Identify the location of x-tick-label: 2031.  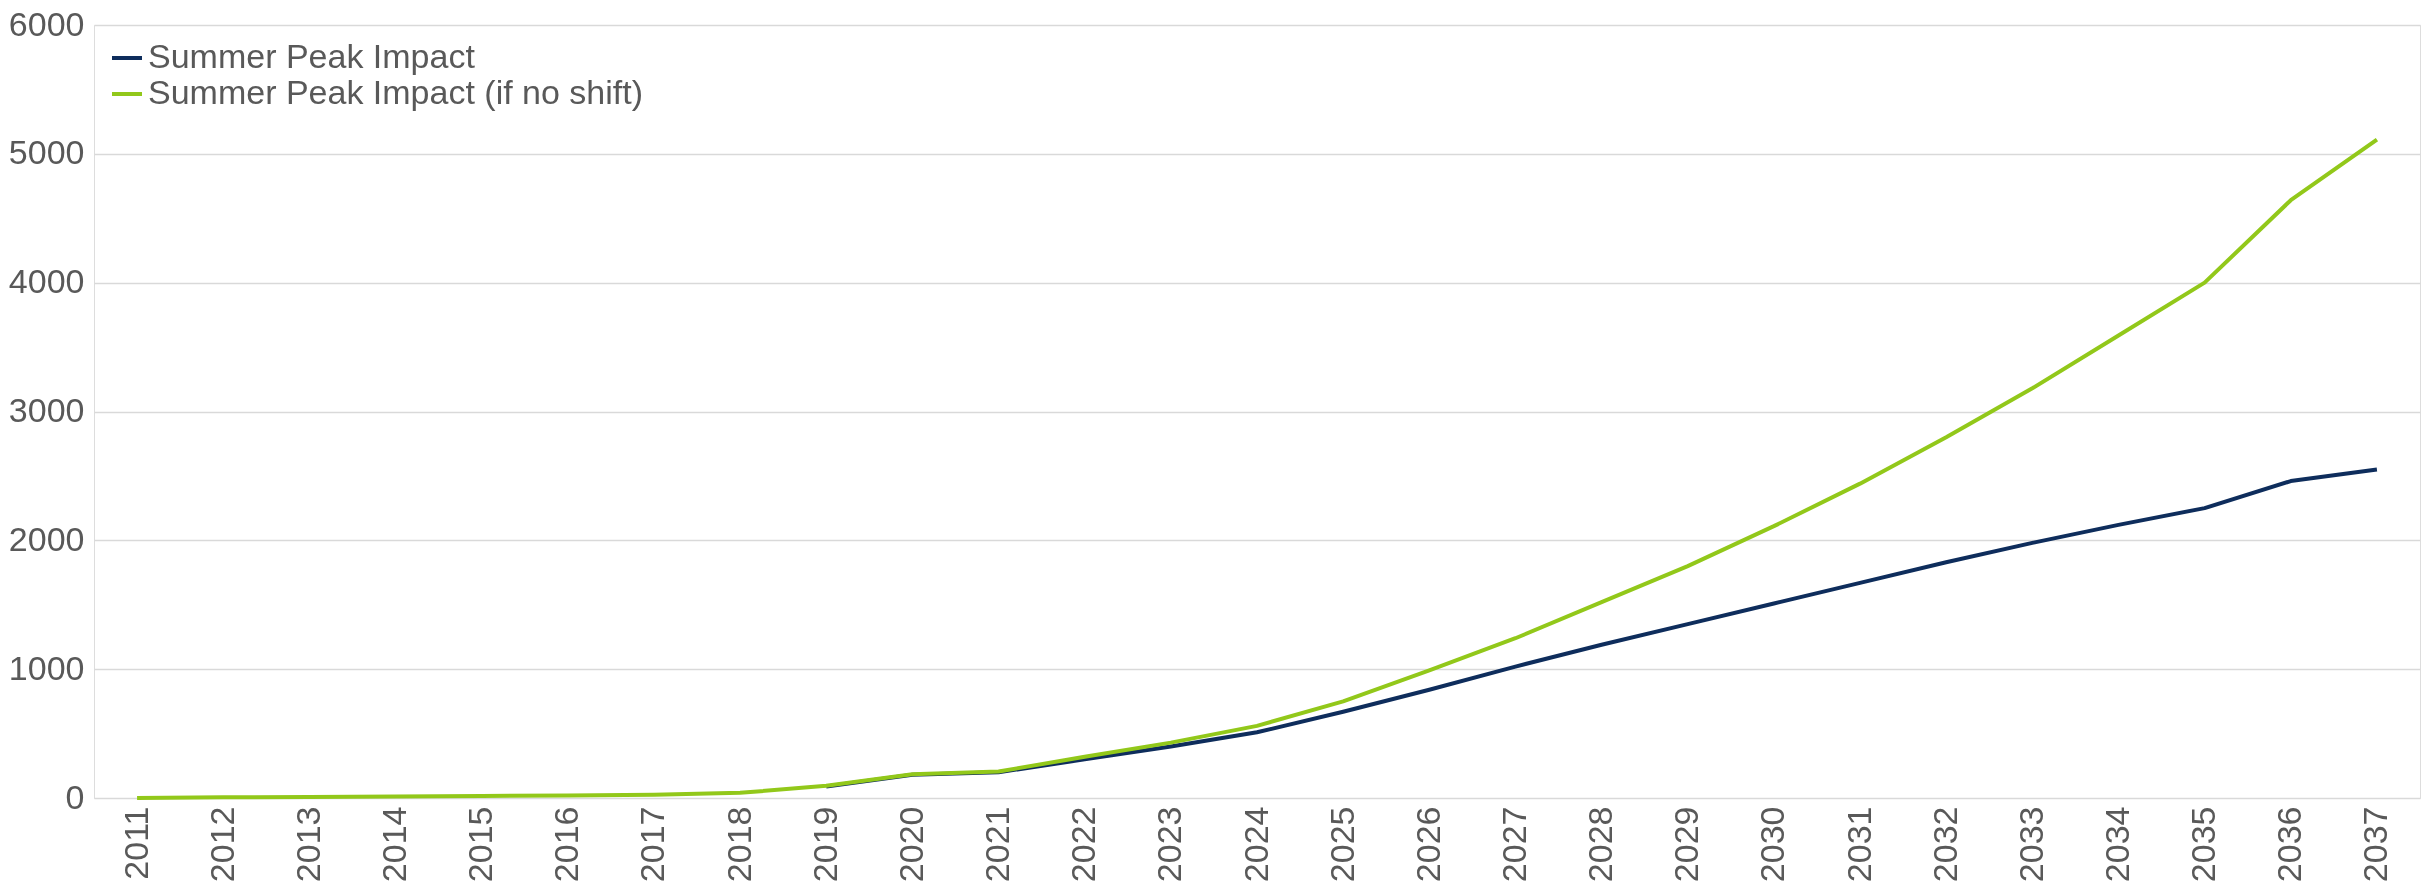
(1858, 844).